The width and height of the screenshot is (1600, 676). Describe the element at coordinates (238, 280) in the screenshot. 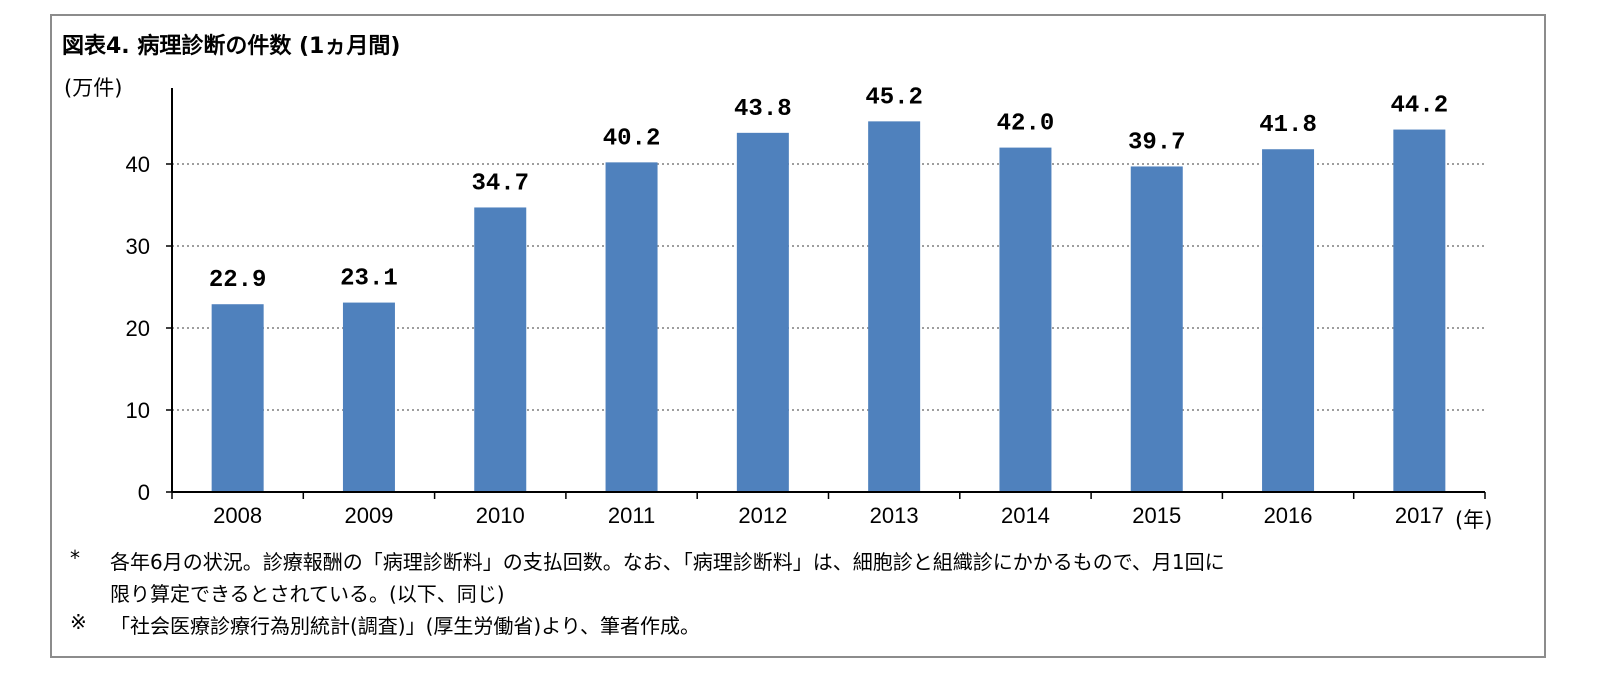

I see `data-label-2008: 22.9` at that location.